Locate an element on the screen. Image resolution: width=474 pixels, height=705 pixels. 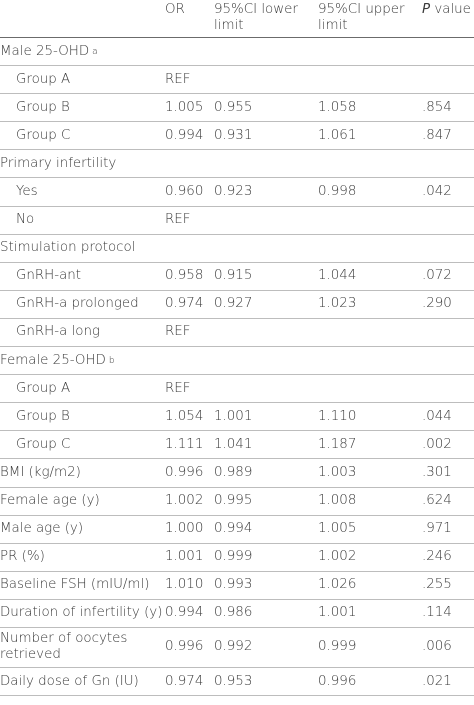
cell-p-value: .042 is located at coordinates (437, 192).